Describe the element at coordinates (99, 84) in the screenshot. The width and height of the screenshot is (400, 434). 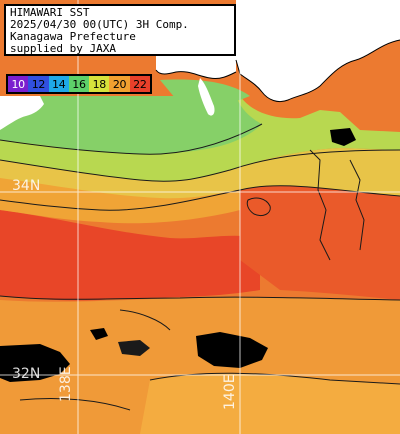
I see `legend-item-18: 18` at that location.